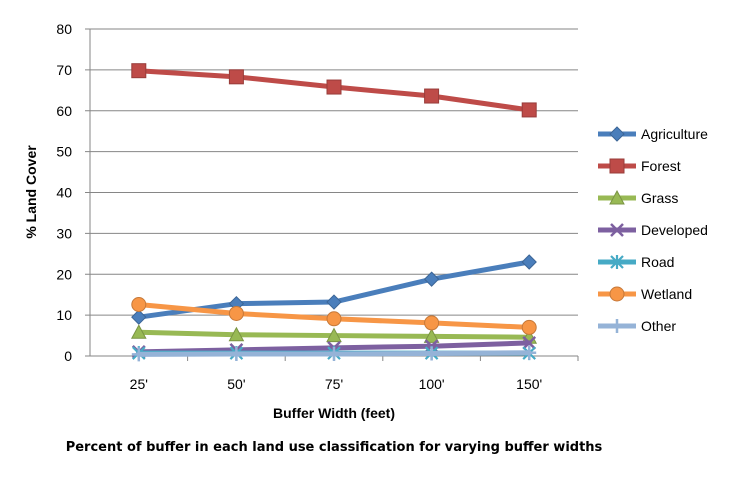 The image size is (750, 478). What do you see at coordinates (674, 134) in the screenshot?
I see `legend-agriculture-label: Agriculture` at bounding box center [674, 134].